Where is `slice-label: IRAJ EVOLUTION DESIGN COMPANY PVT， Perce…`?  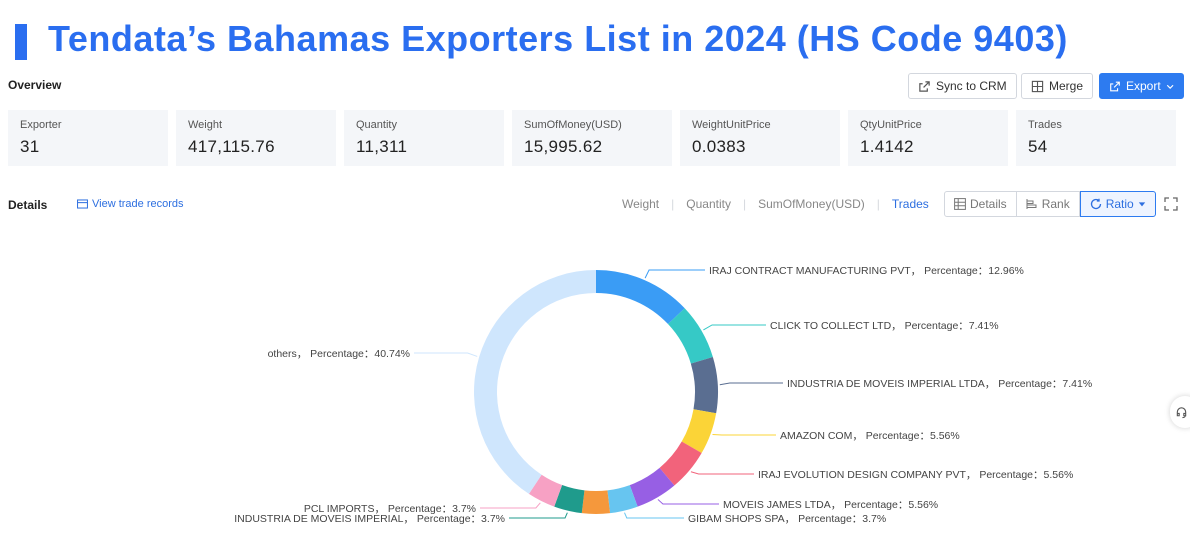 slice-label: IRAJ EVOLUTION DESIGN COMPANY PVT， Perce… is located at coordinates (915, 475).